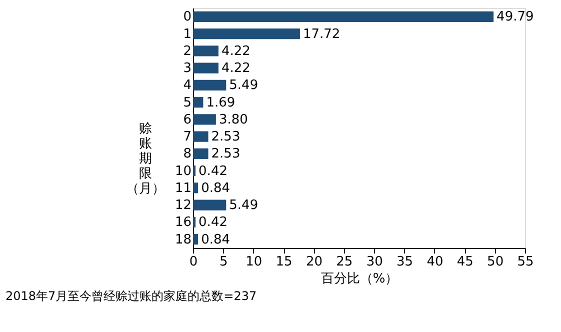 This screenshot has width=561, height=332. What do you see at coordinates (187, 86) in the screenshot?
I see `y-tick-label: 4` at bounding box center [187, 86].